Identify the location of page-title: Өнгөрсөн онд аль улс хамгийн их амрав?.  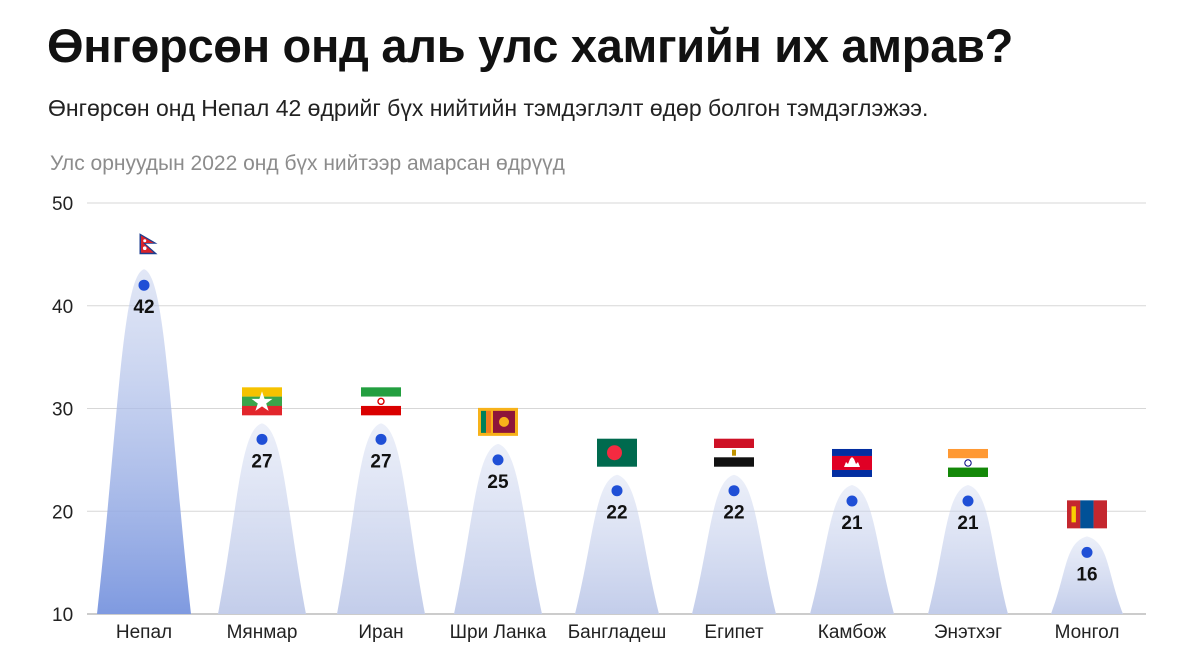
(530, 45).